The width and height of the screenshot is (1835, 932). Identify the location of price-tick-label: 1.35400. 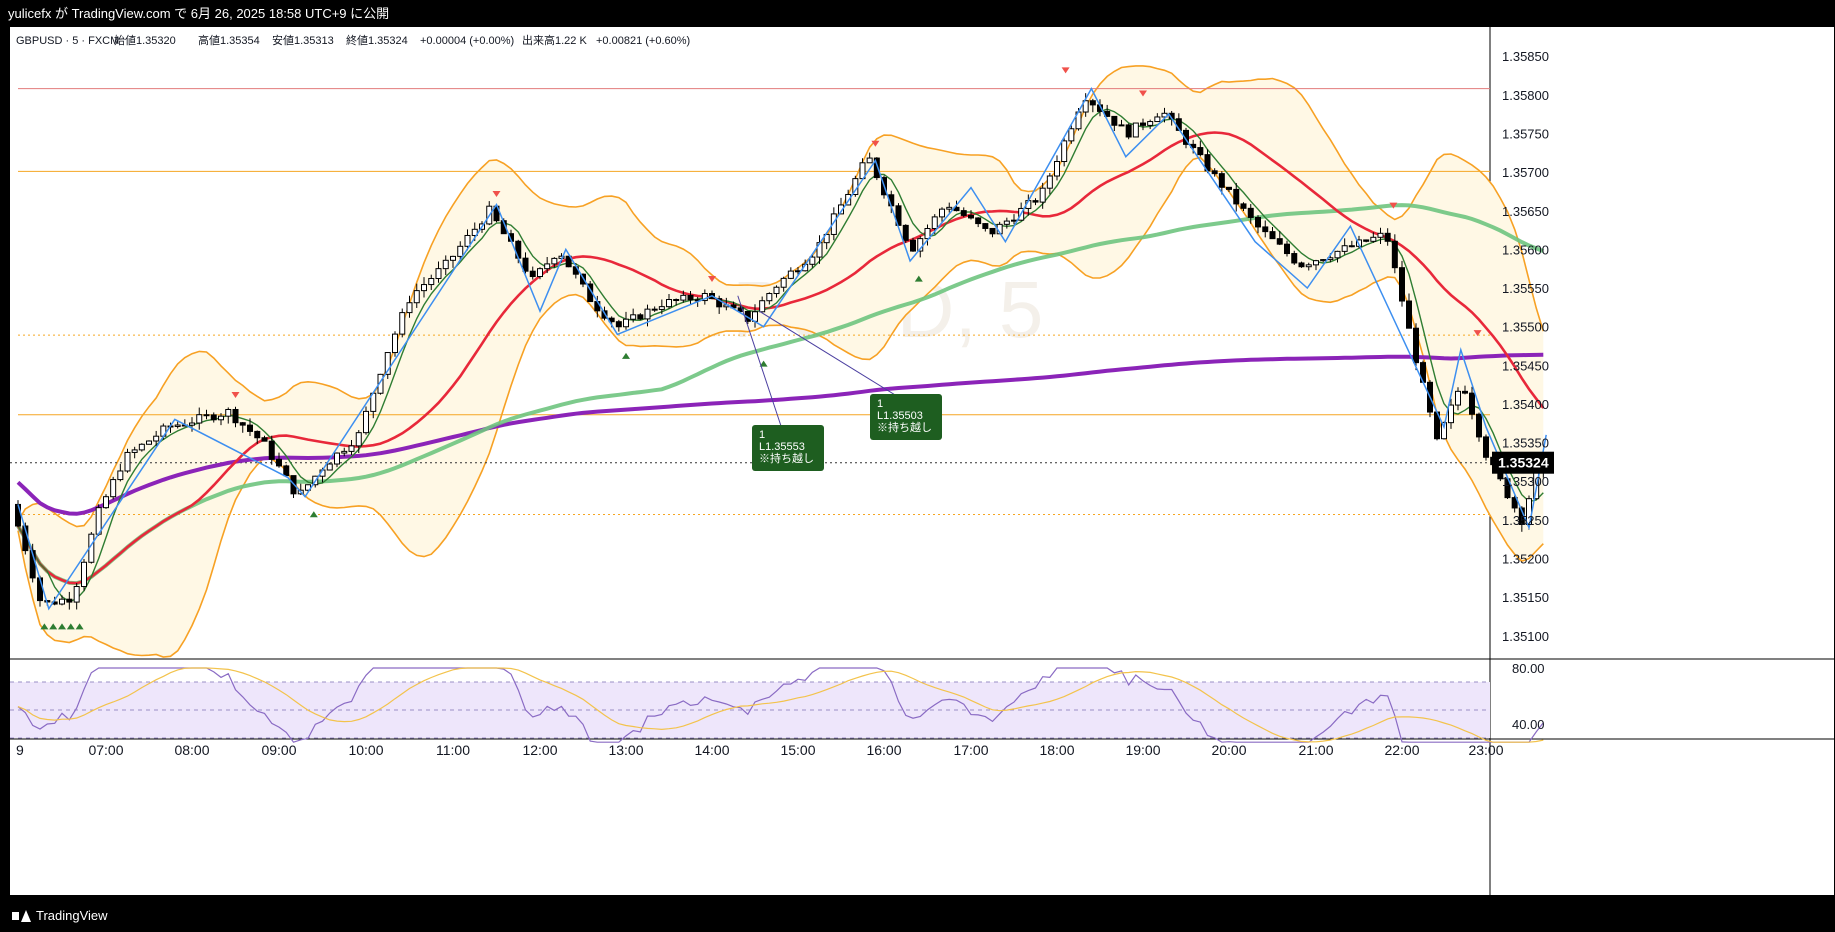
(1525, 404).